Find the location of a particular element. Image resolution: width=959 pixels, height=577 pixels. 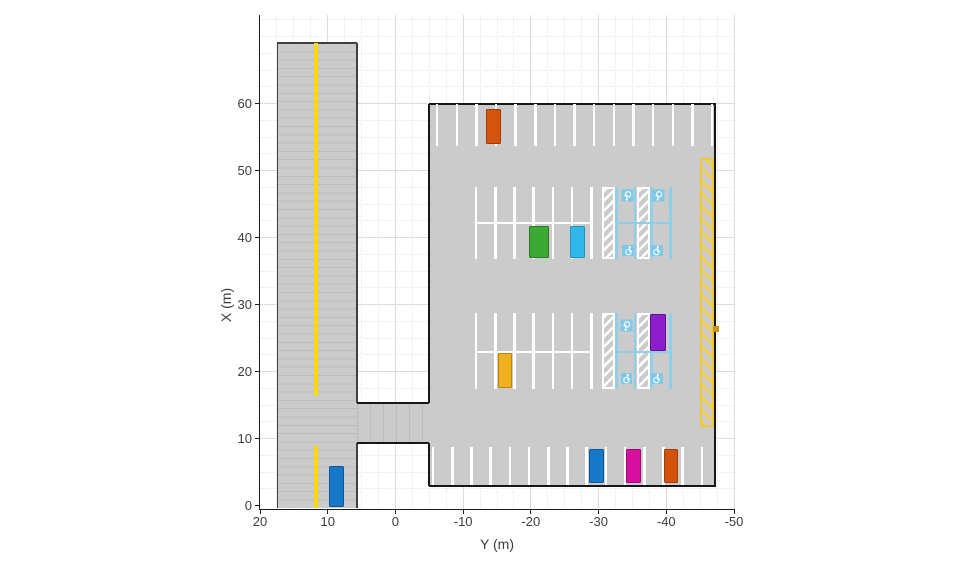

vehicle-ego-car-blue-road is located at coordinates (336, 487).